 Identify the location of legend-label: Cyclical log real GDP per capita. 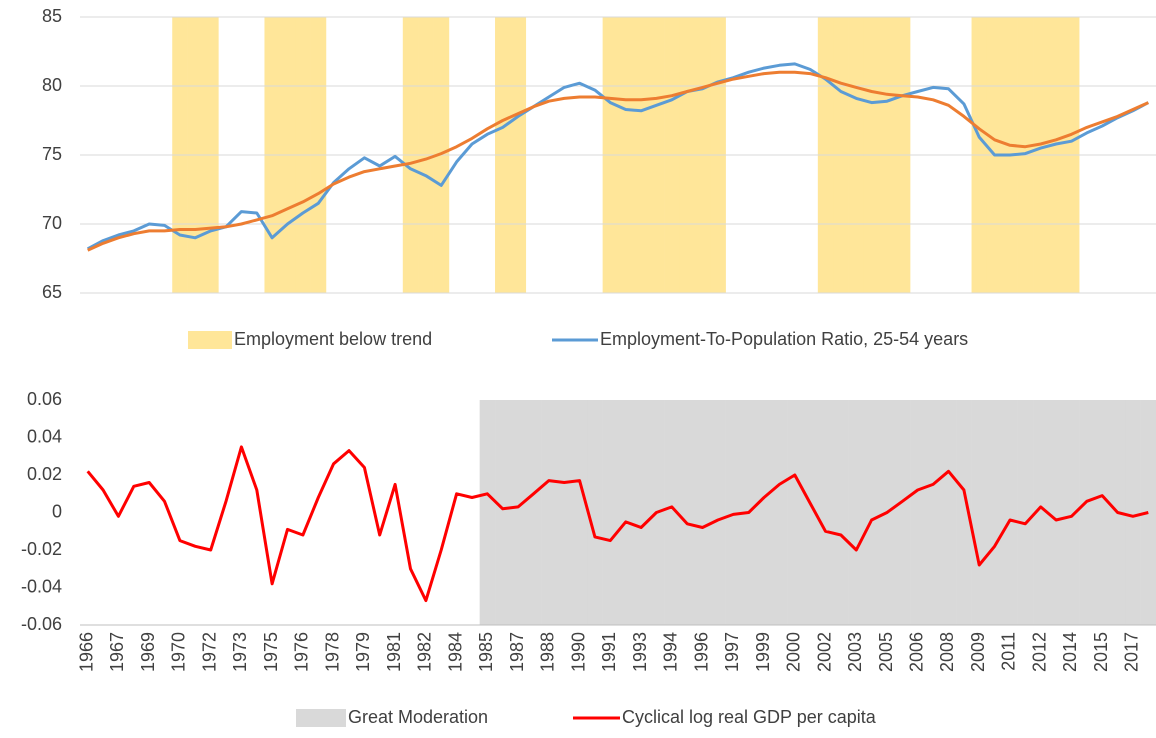
(749, 717).